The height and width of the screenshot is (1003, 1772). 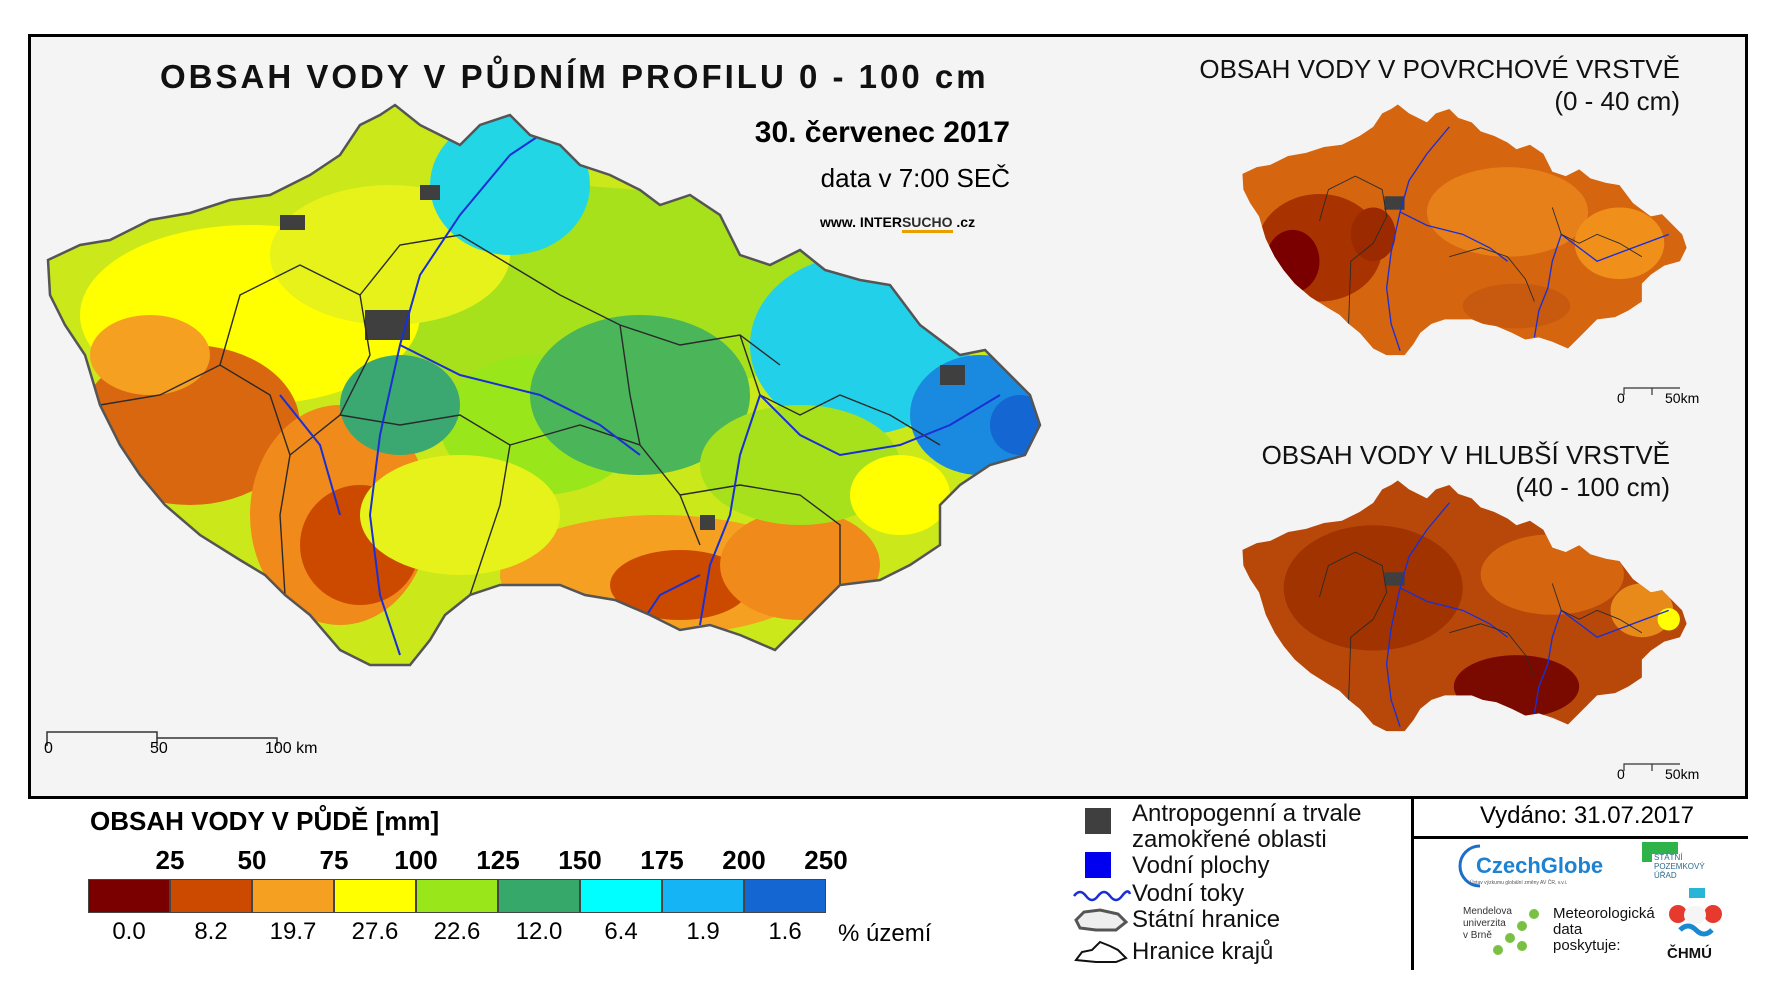 What do you see at coordinates (1464, 606) in the screenshot?
I see `inset-deep-map` at bounding box center [1464, 606].